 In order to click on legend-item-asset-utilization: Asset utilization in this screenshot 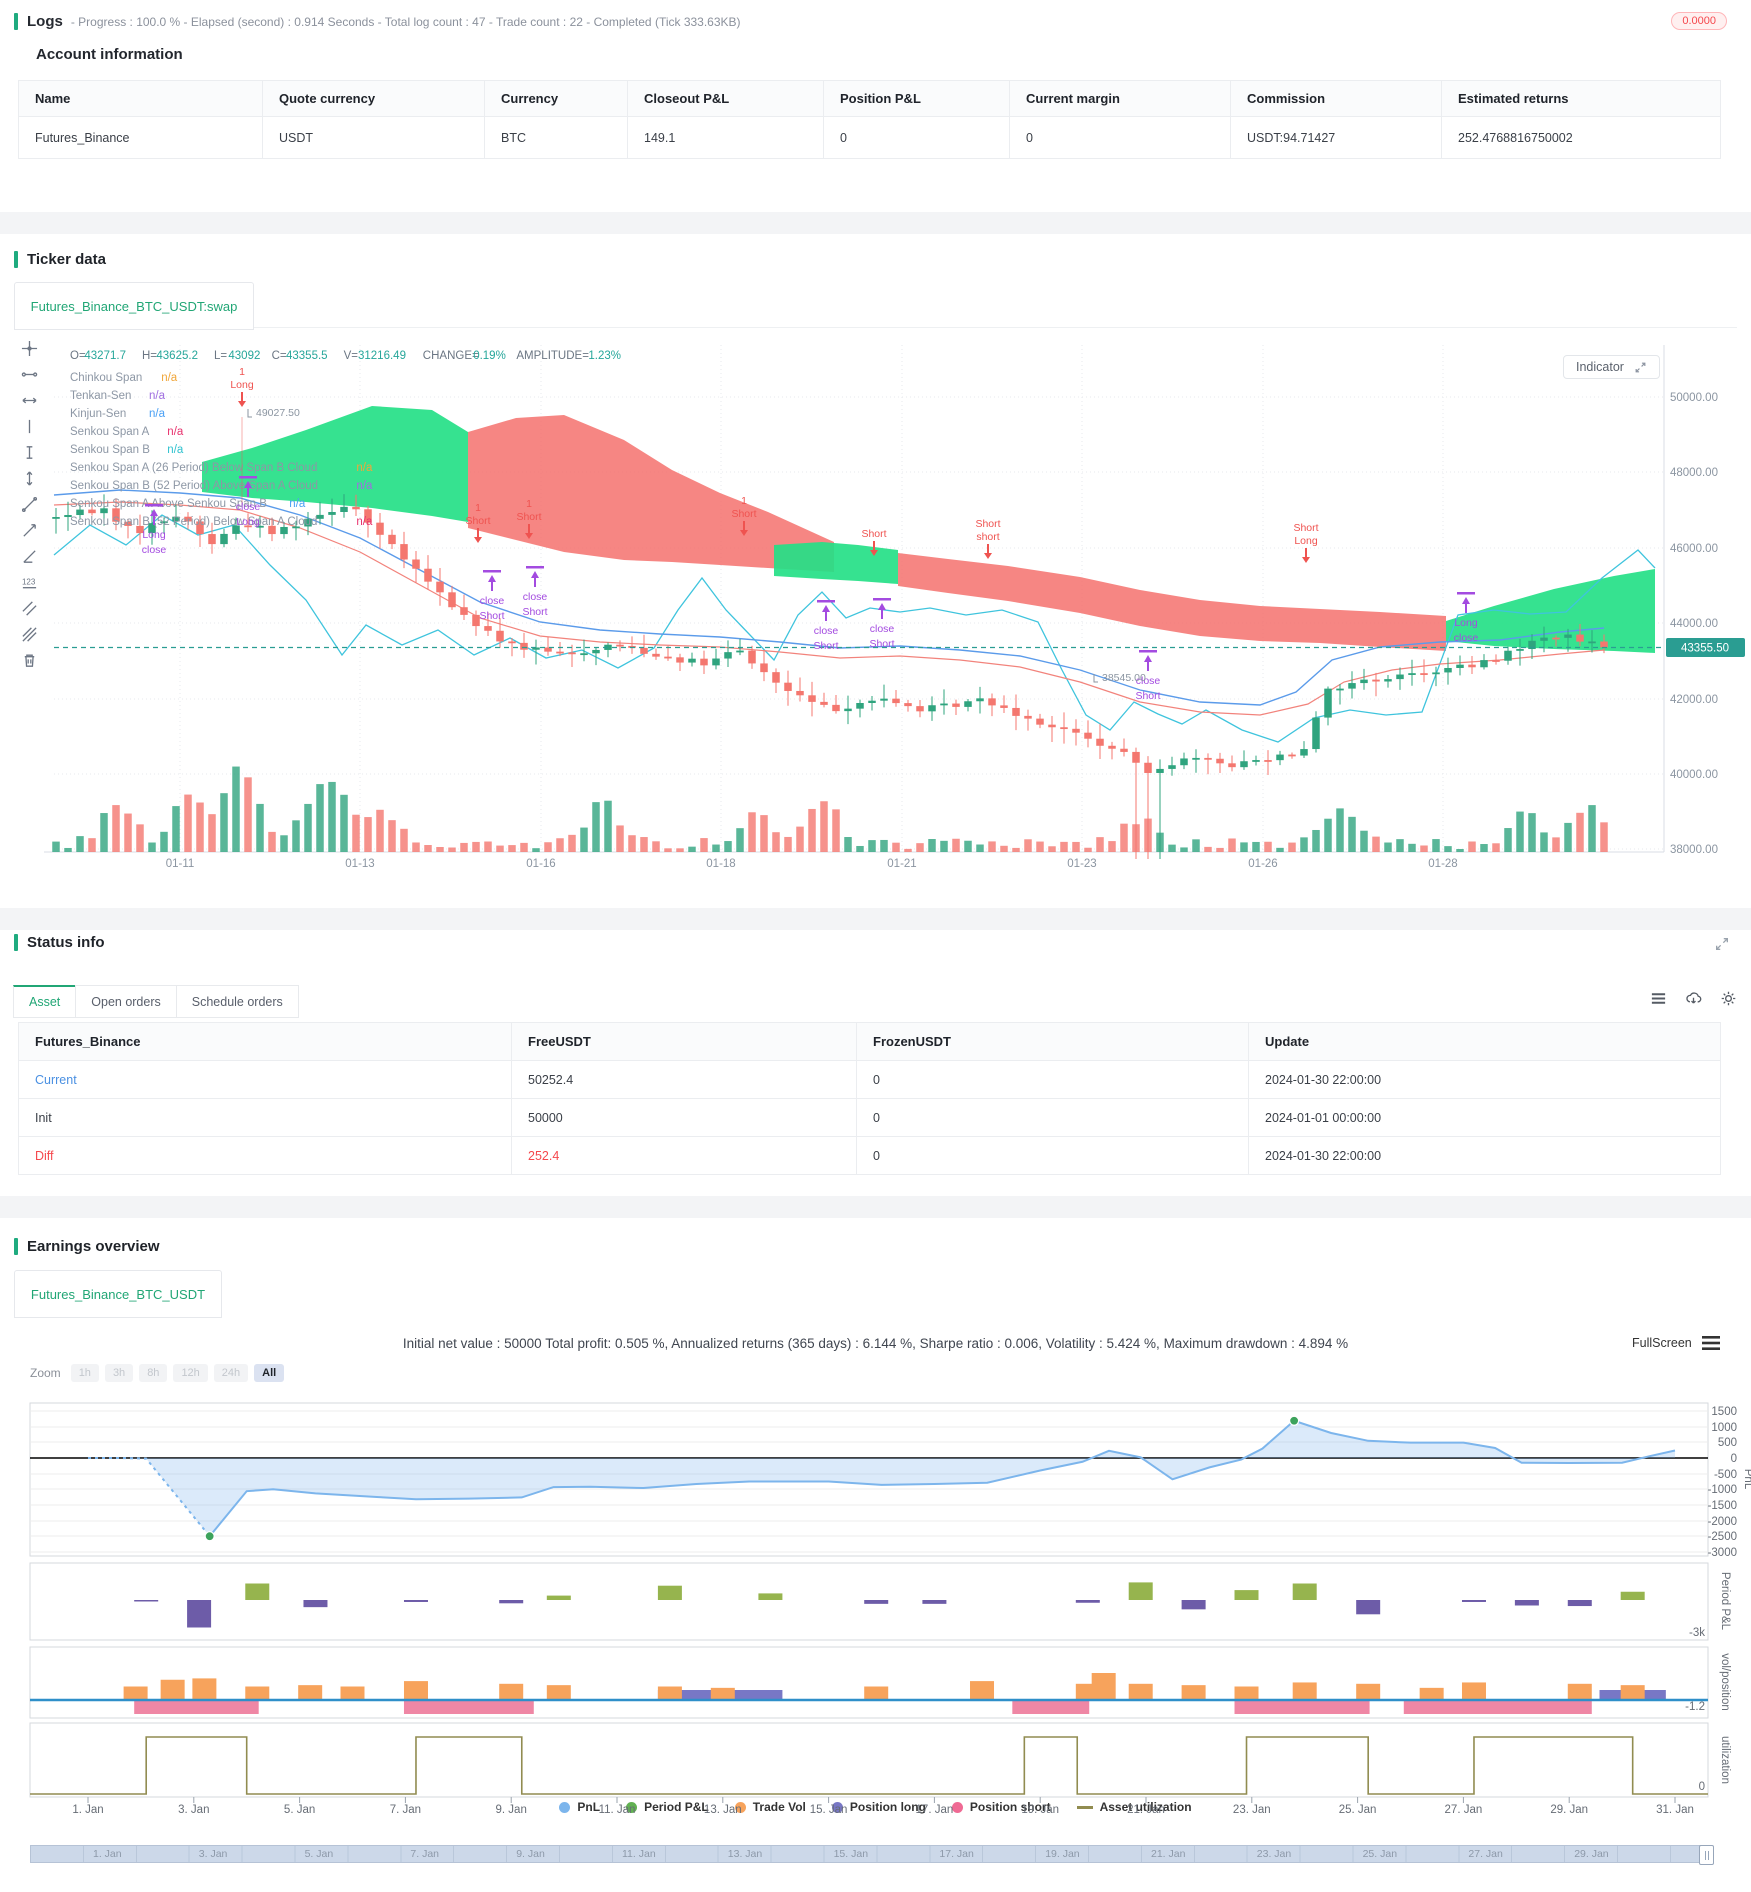, I will do `click(1134, 1807)`.